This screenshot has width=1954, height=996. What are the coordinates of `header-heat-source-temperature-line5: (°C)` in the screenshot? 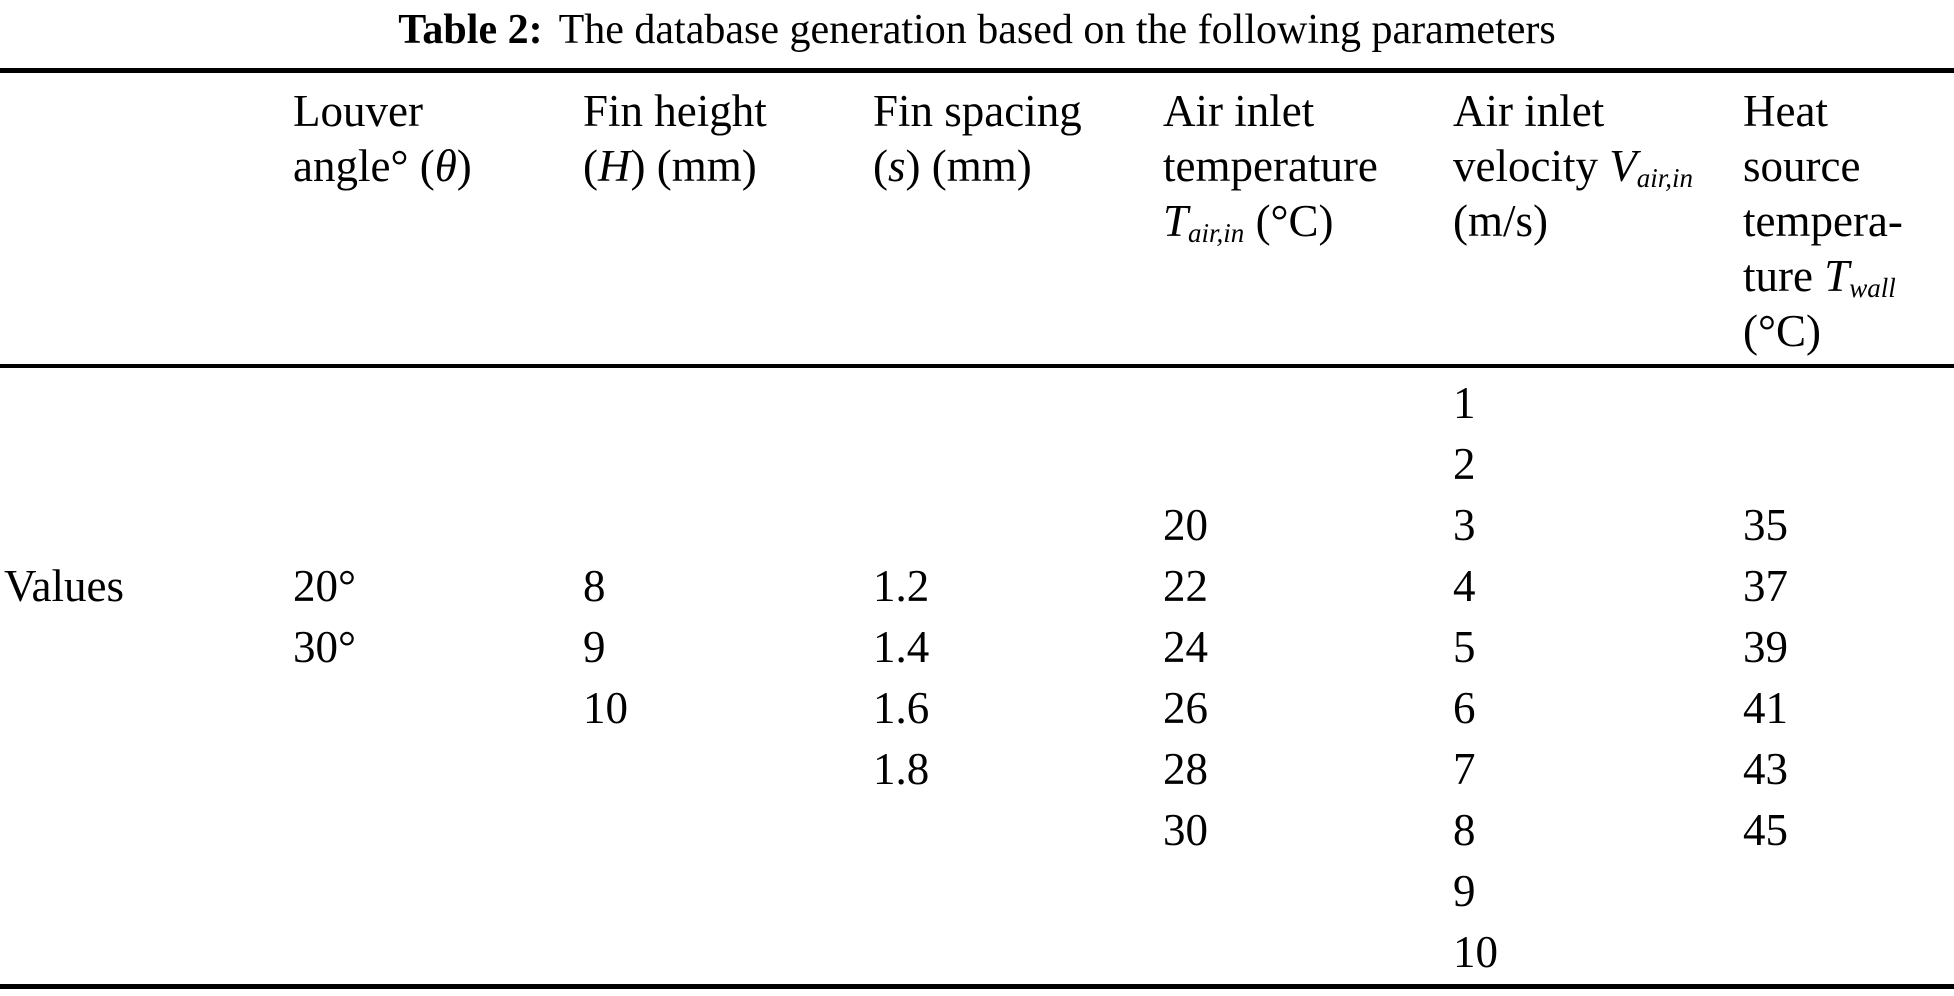 It's located at (1847, 331).